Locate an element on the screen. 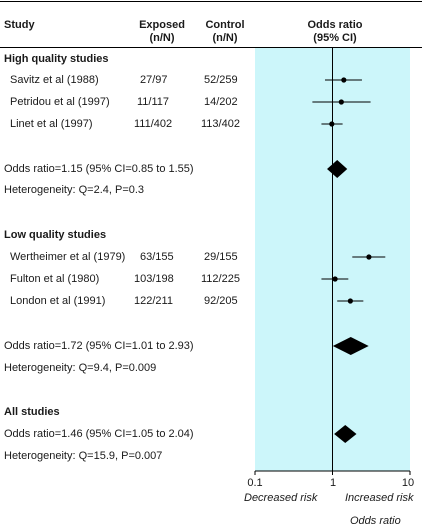 Image resolution: width=422 pixels, height=530 pixels. group-heterogeneity-all-studies: Heterogeneity: Q=15.9, P=0.007 is located at coordinates (83, 456).